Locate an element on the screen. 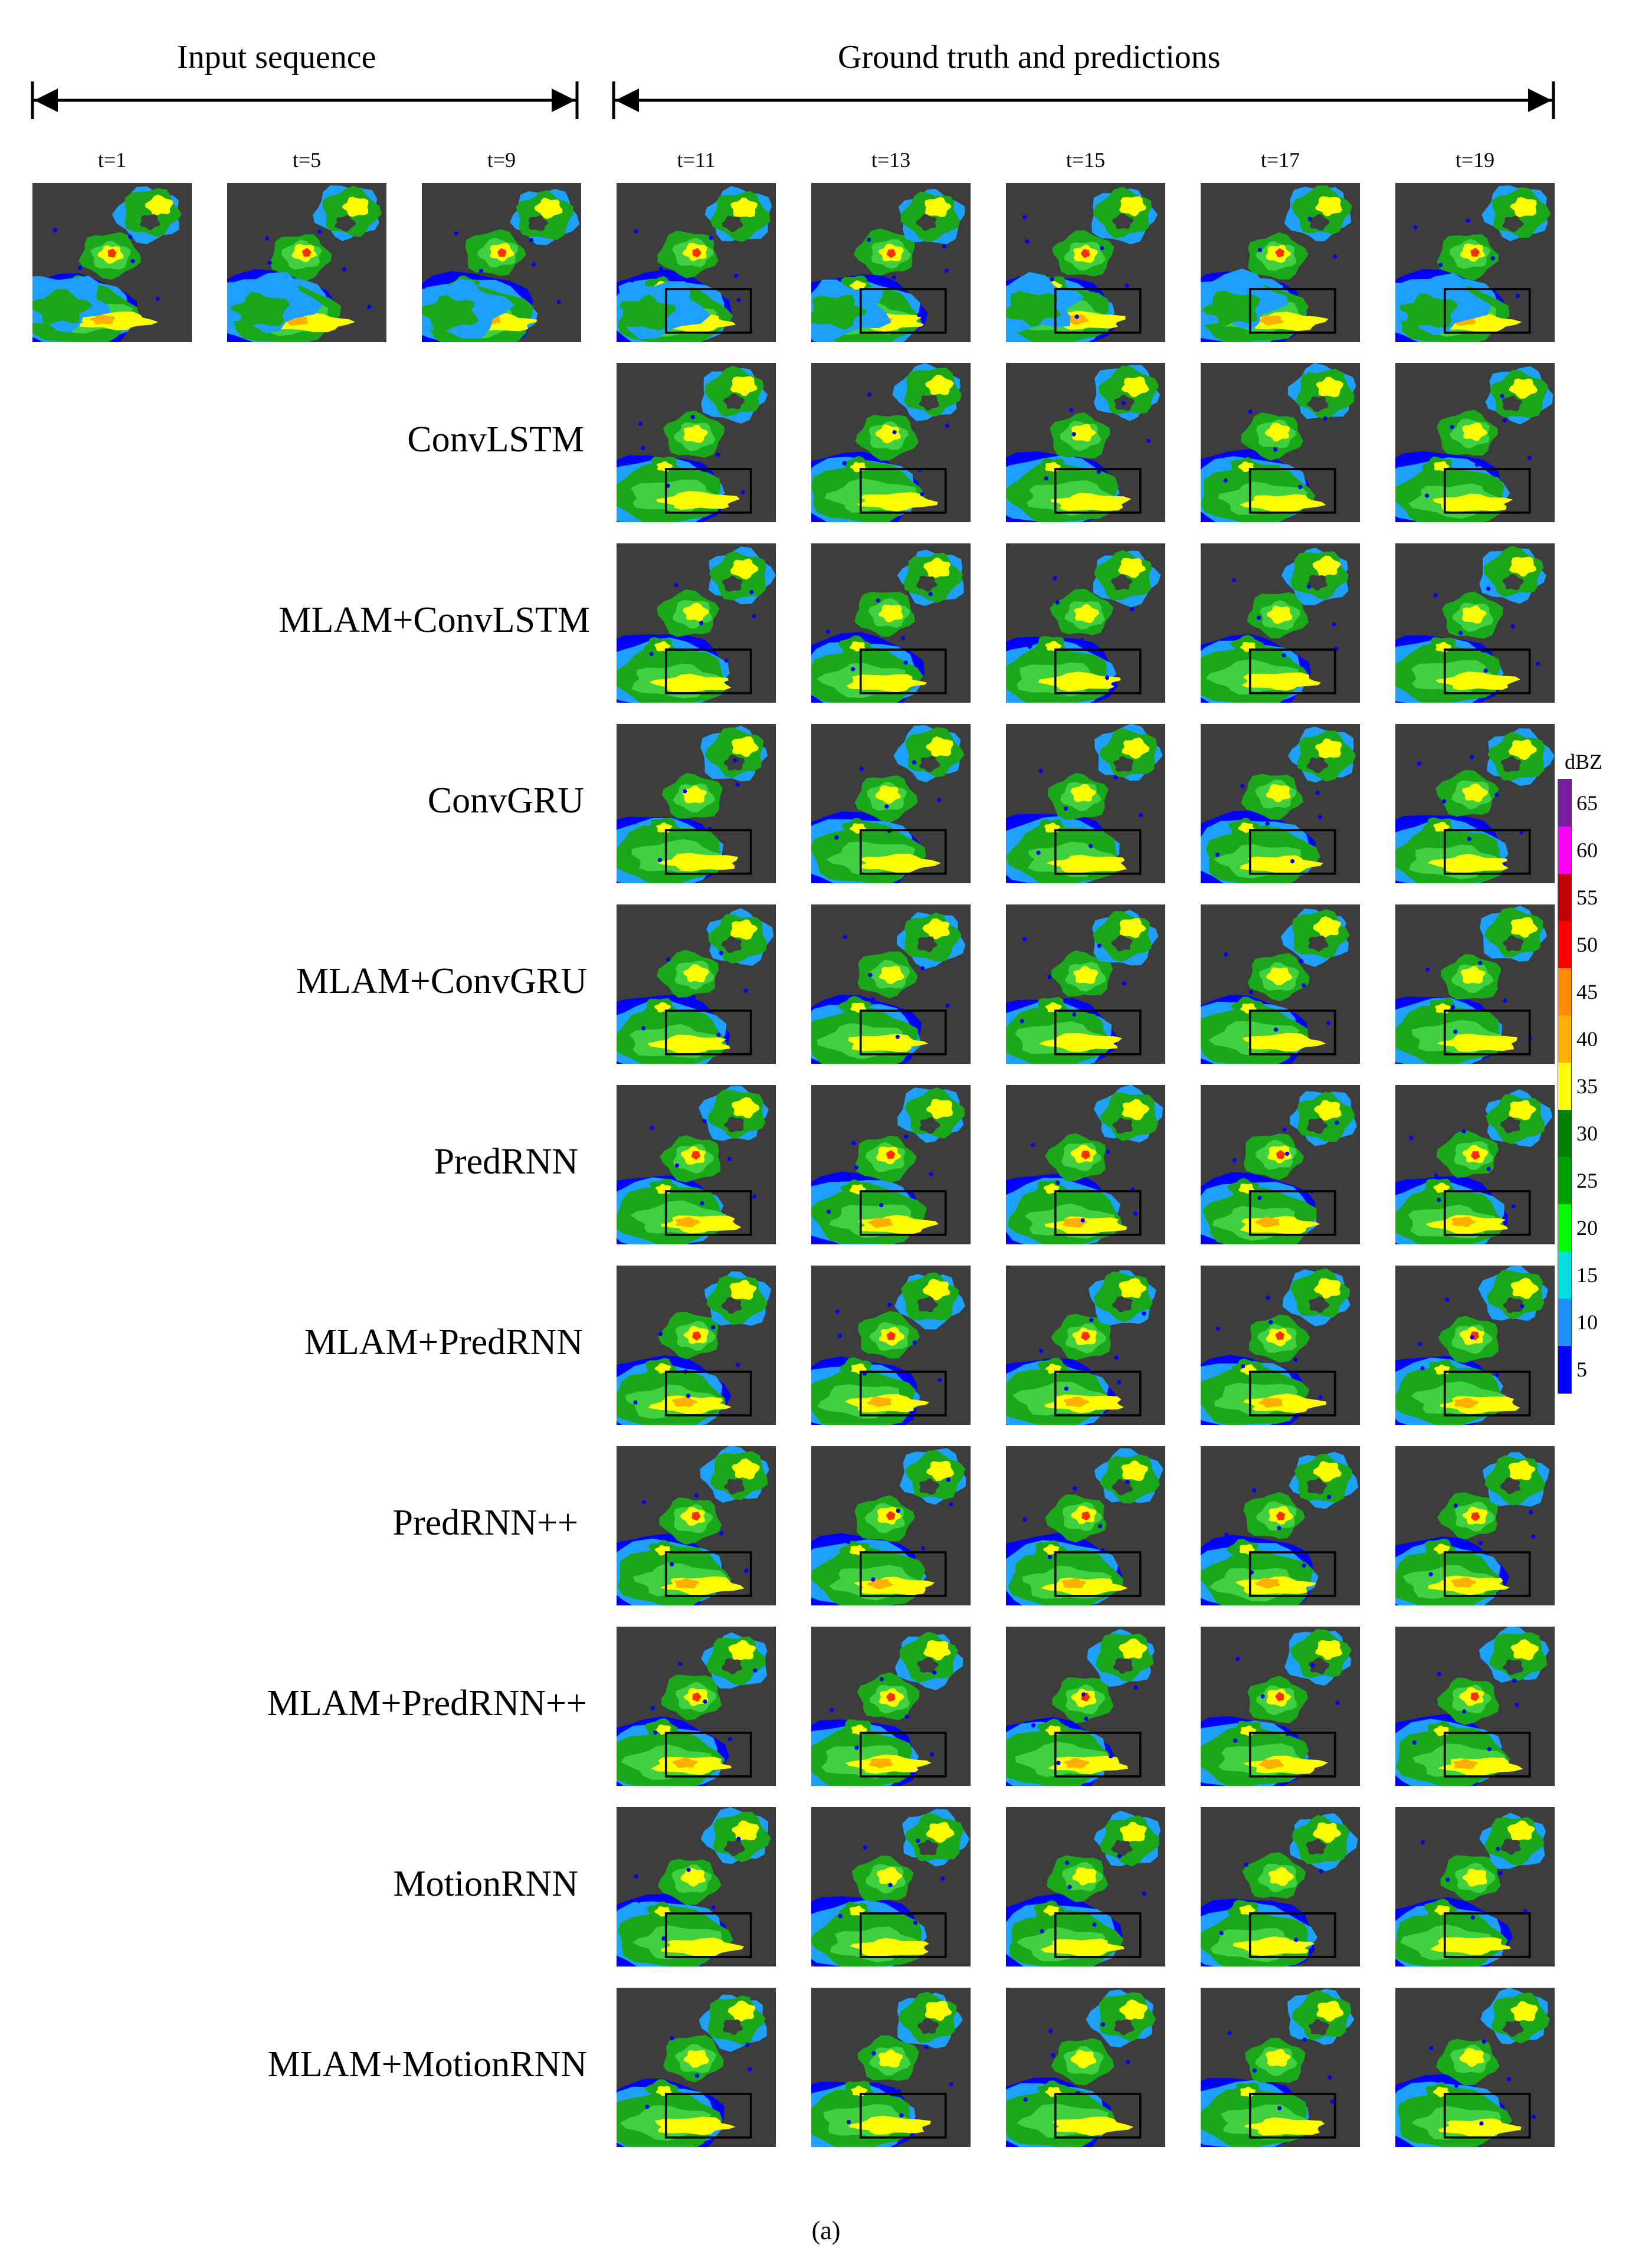 The image size is (1652, 2255). colorbar-tick-label: 40 is located at coordinates (1587, 1039).